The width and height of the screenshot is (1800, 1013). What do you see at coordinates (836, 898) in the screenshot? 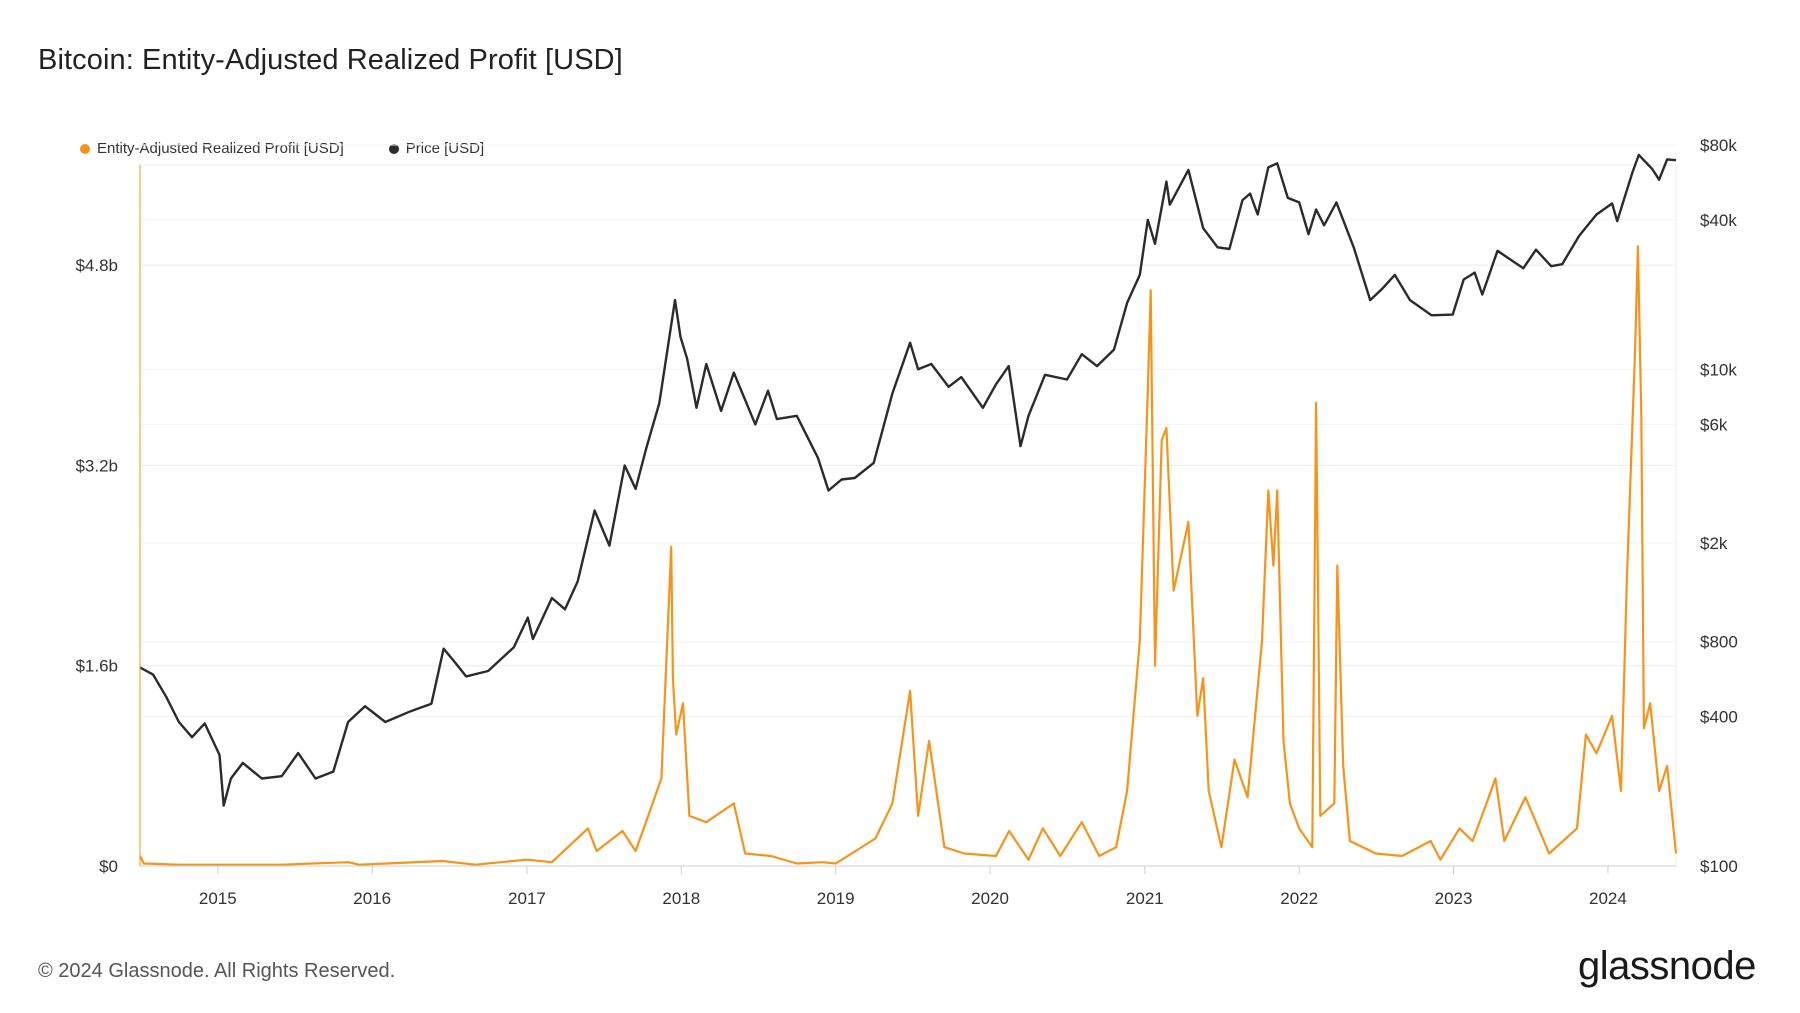
I see `x-tick-label: 2019` at bounding box center [836, 898].